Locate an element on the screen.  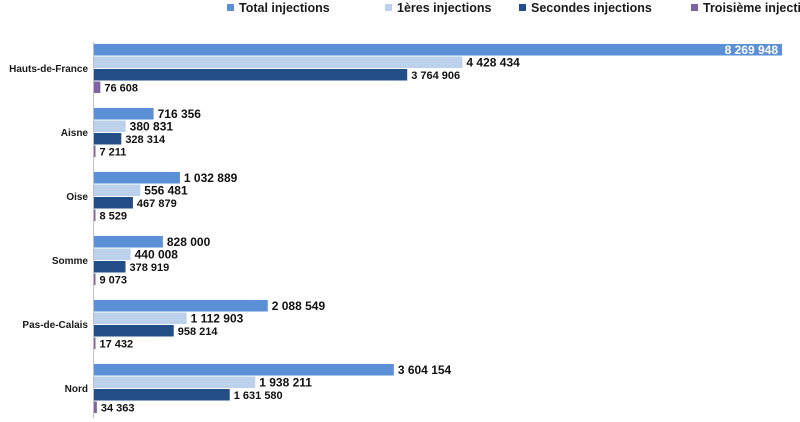
value-label-oise-troisieme-injections: 8 529 is located at coordinates (114, 217).